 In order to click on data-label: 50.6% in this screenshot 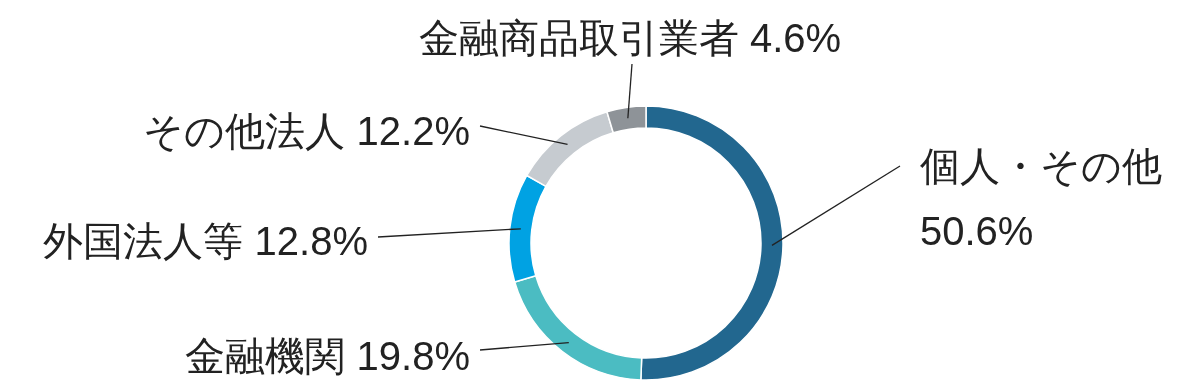, I will do `click(977, 231)`.